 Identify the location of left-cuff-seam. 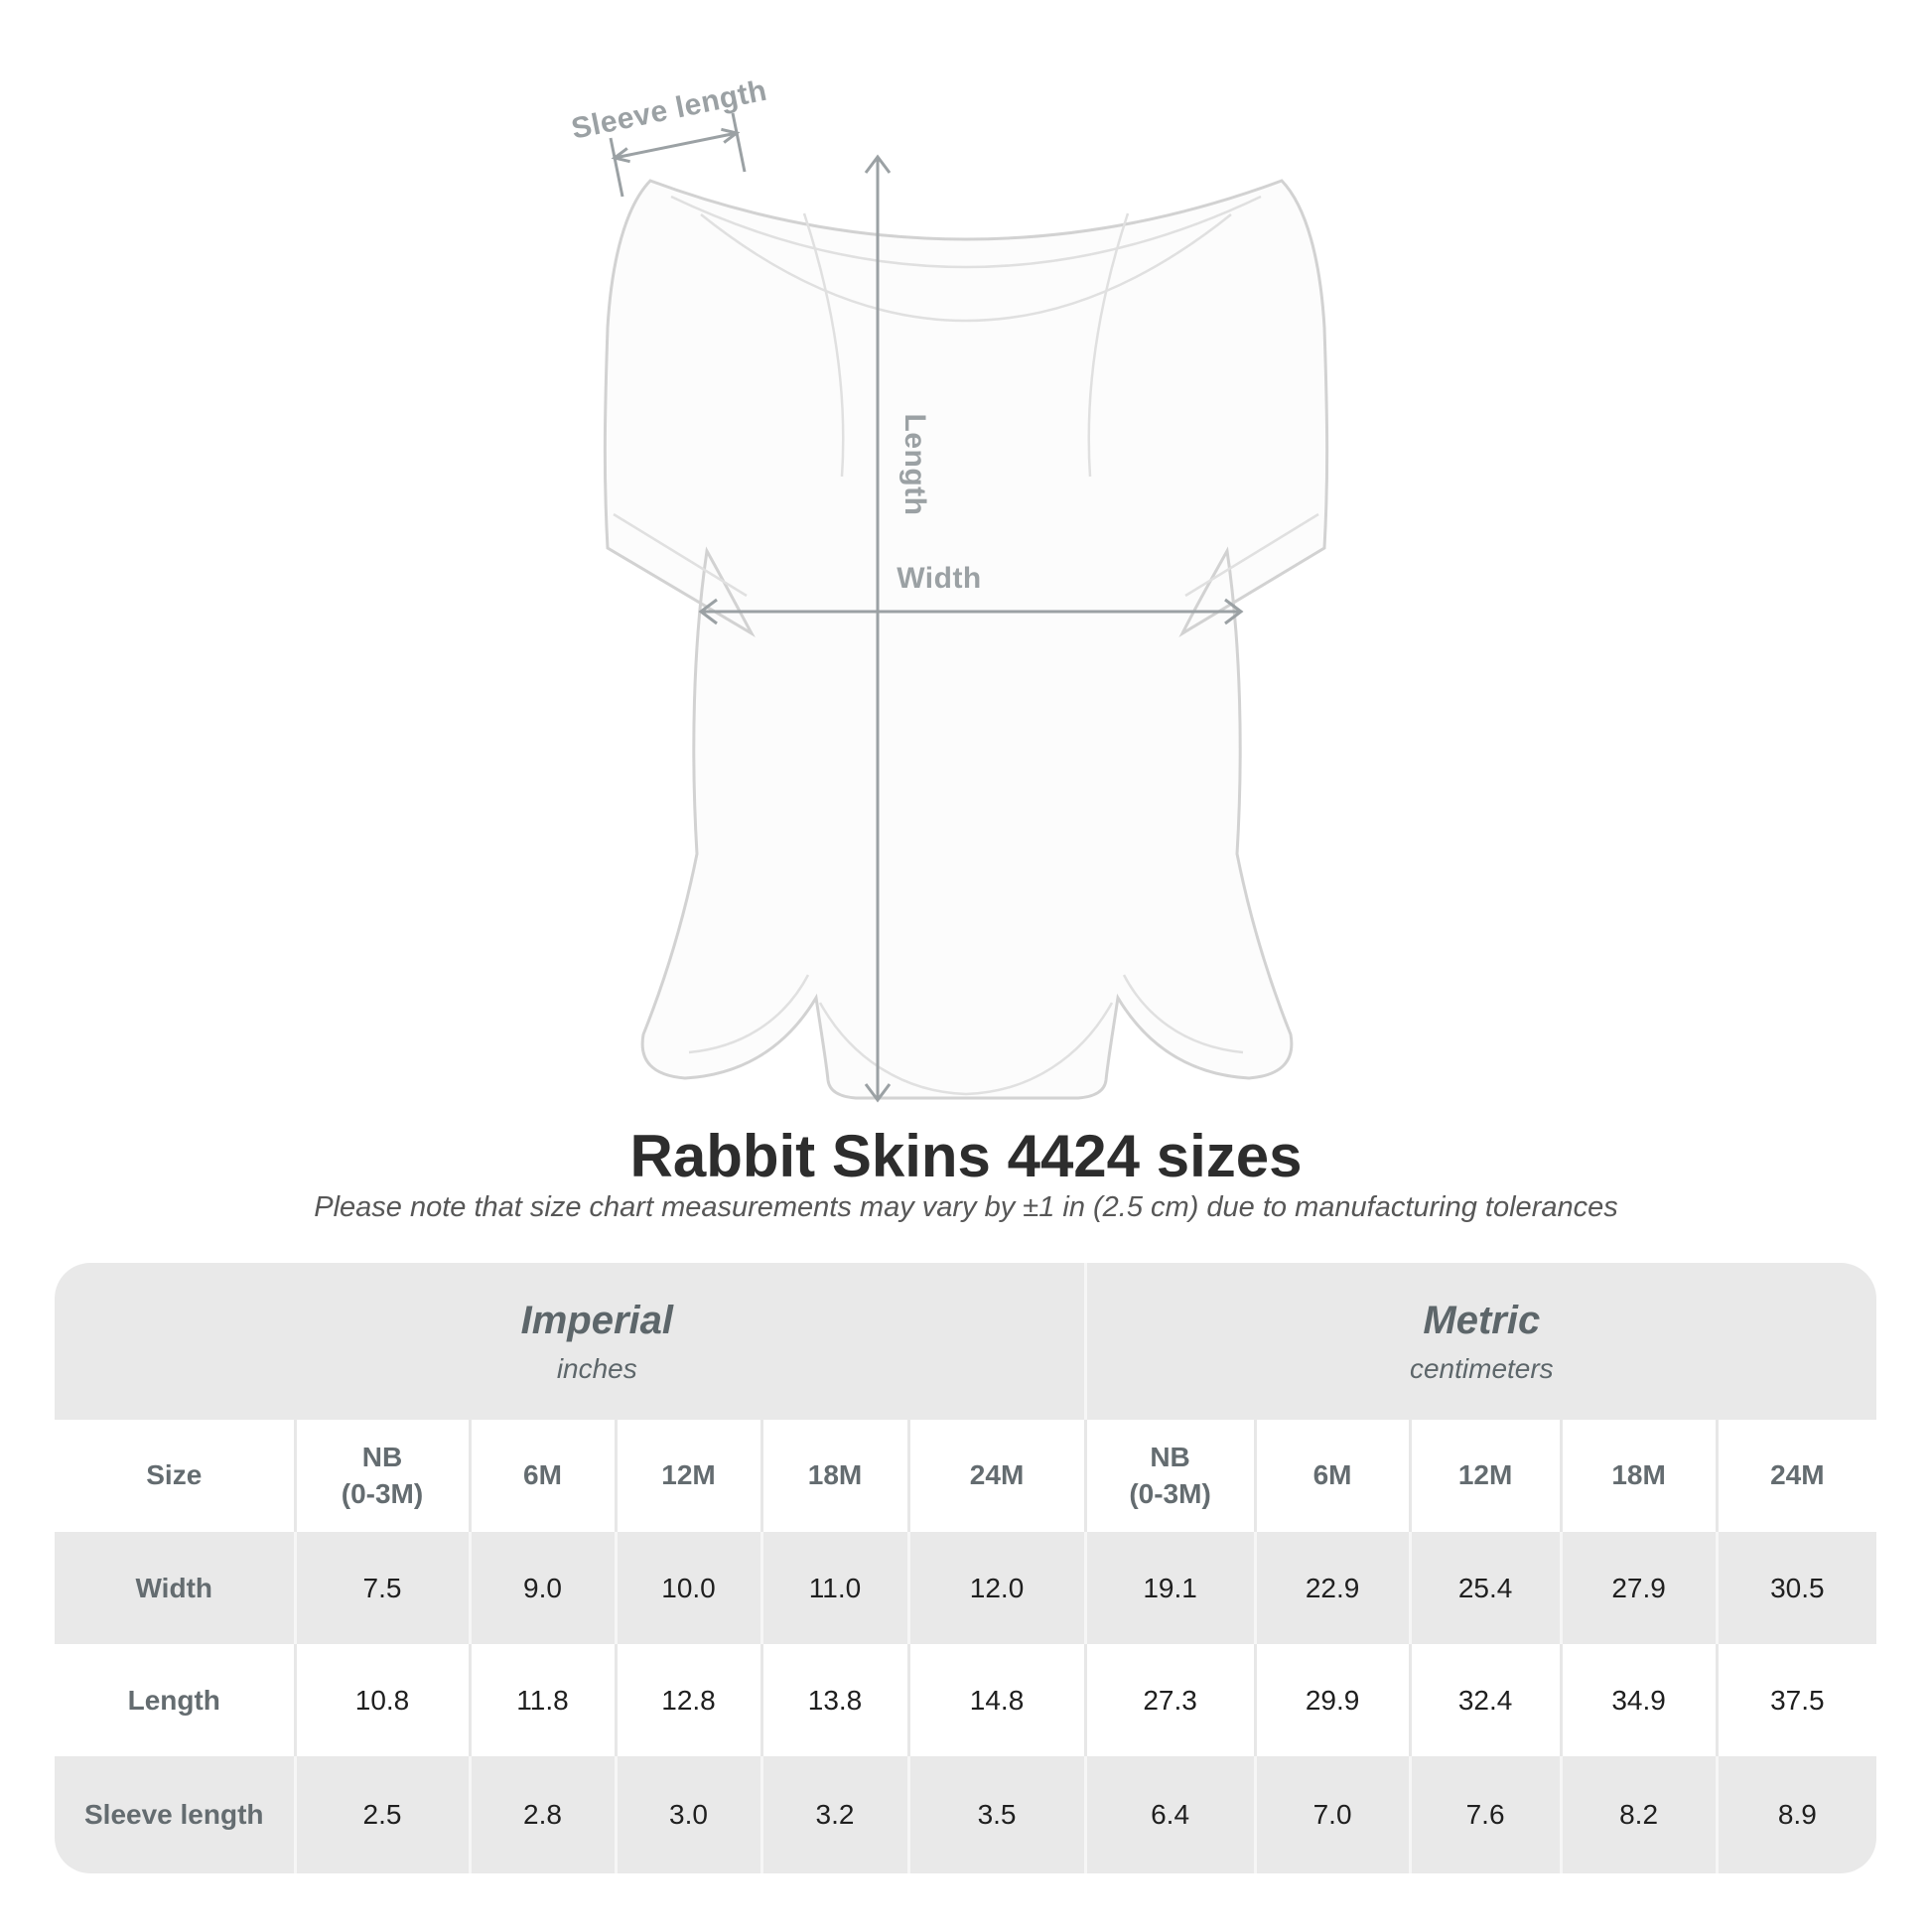
(680, 555).